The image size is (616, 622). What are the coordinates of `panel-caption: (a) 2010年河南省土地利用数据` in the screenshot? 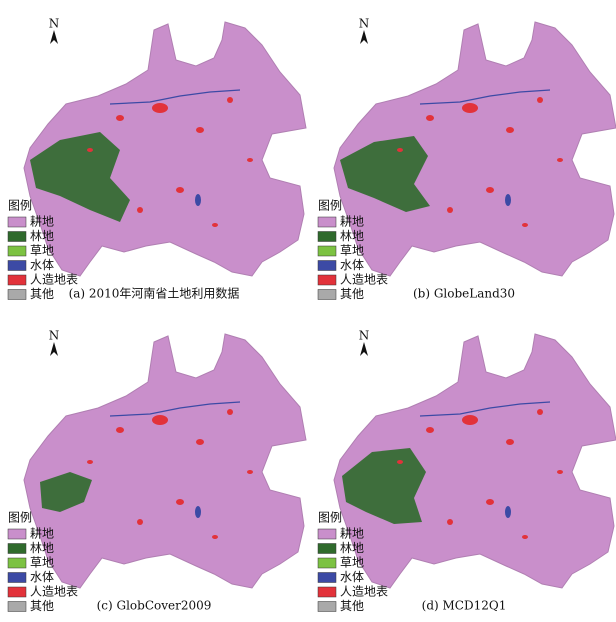 It's located at (154, 293).